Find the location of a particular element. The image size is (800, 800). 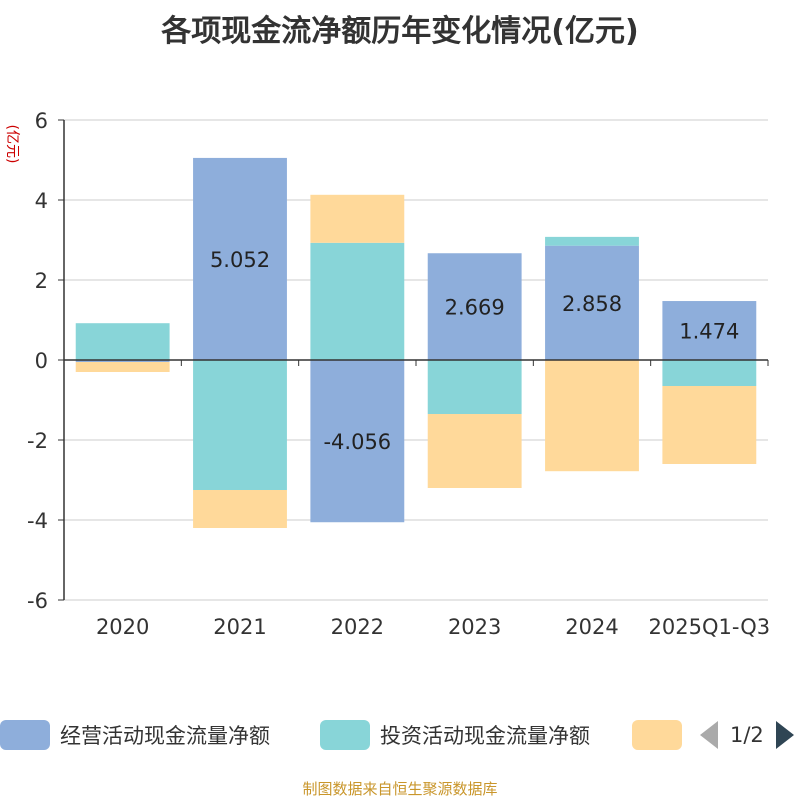

legend-label-operating: 经营活动现金流量净额 is located at coordinates (165, 736).